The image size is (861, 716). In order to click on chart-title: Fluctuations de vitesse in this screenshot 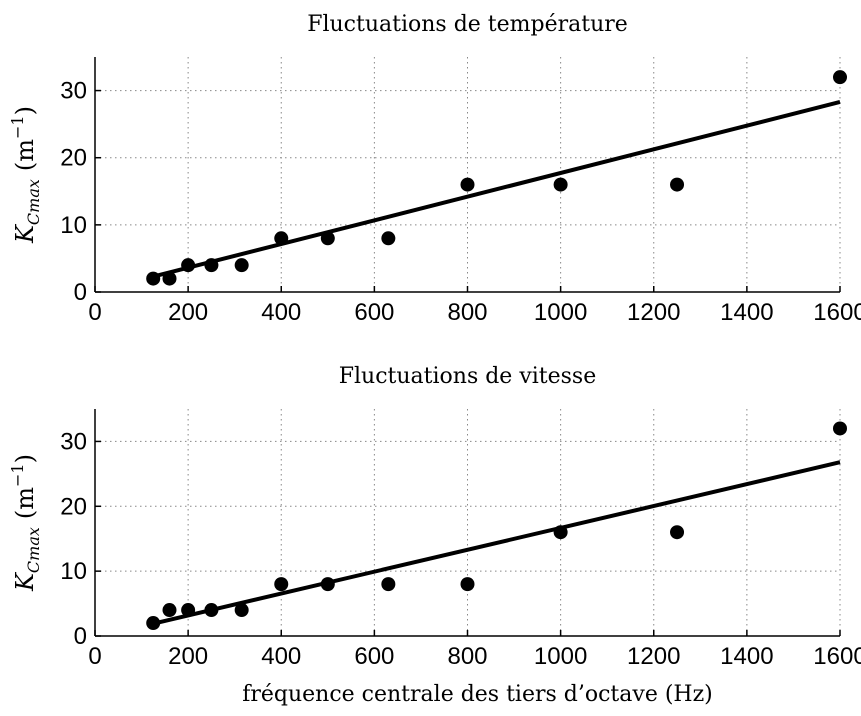, I will do `click(468, 376)`.